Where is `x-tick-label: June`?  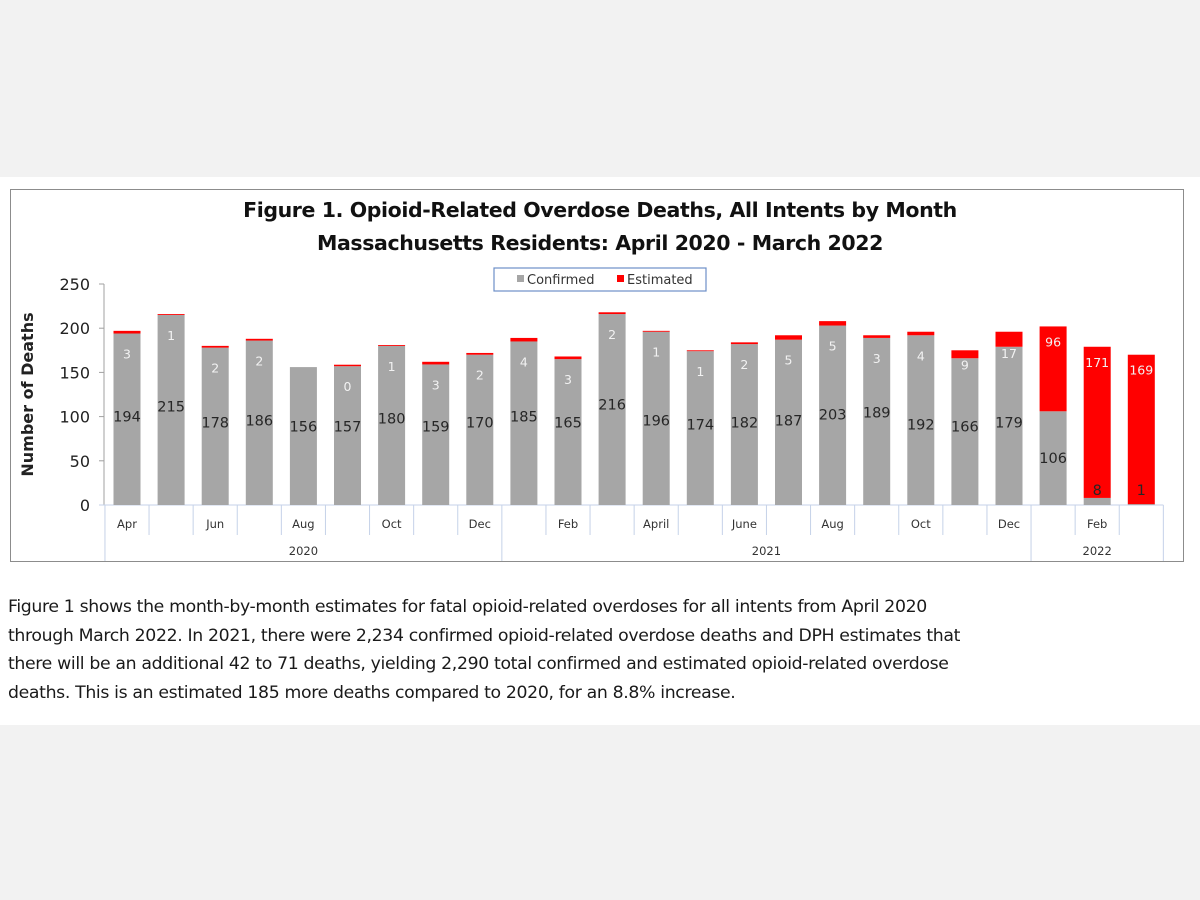
x-tick-label: June is located at coordinates (744, 524).